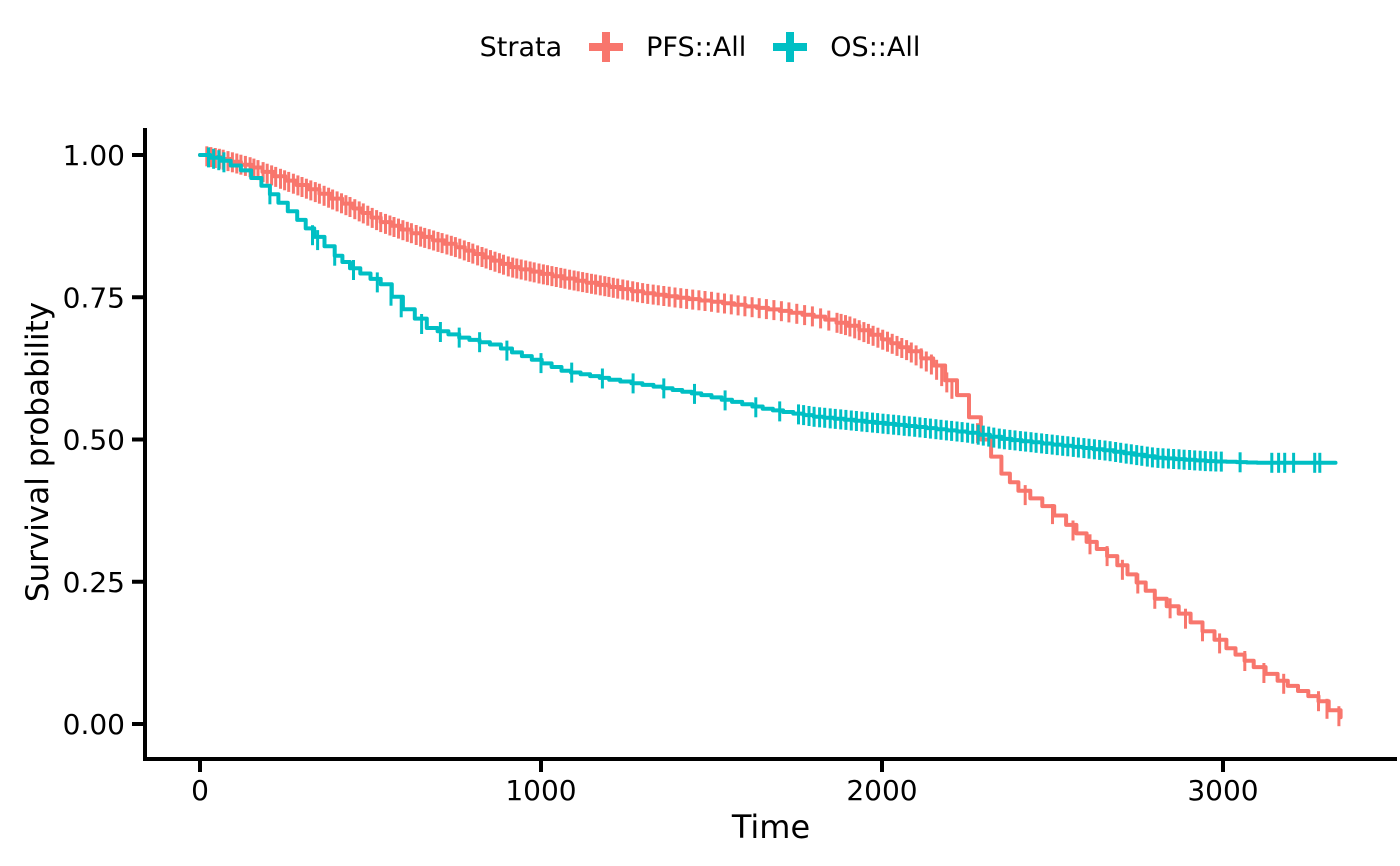 This screenshot has width=1400, height=866. What do you see at coordinates (696, 47) in the screenshot?
I see `legend-label-pfs: PFS::All` at bounding box center [696, 47].